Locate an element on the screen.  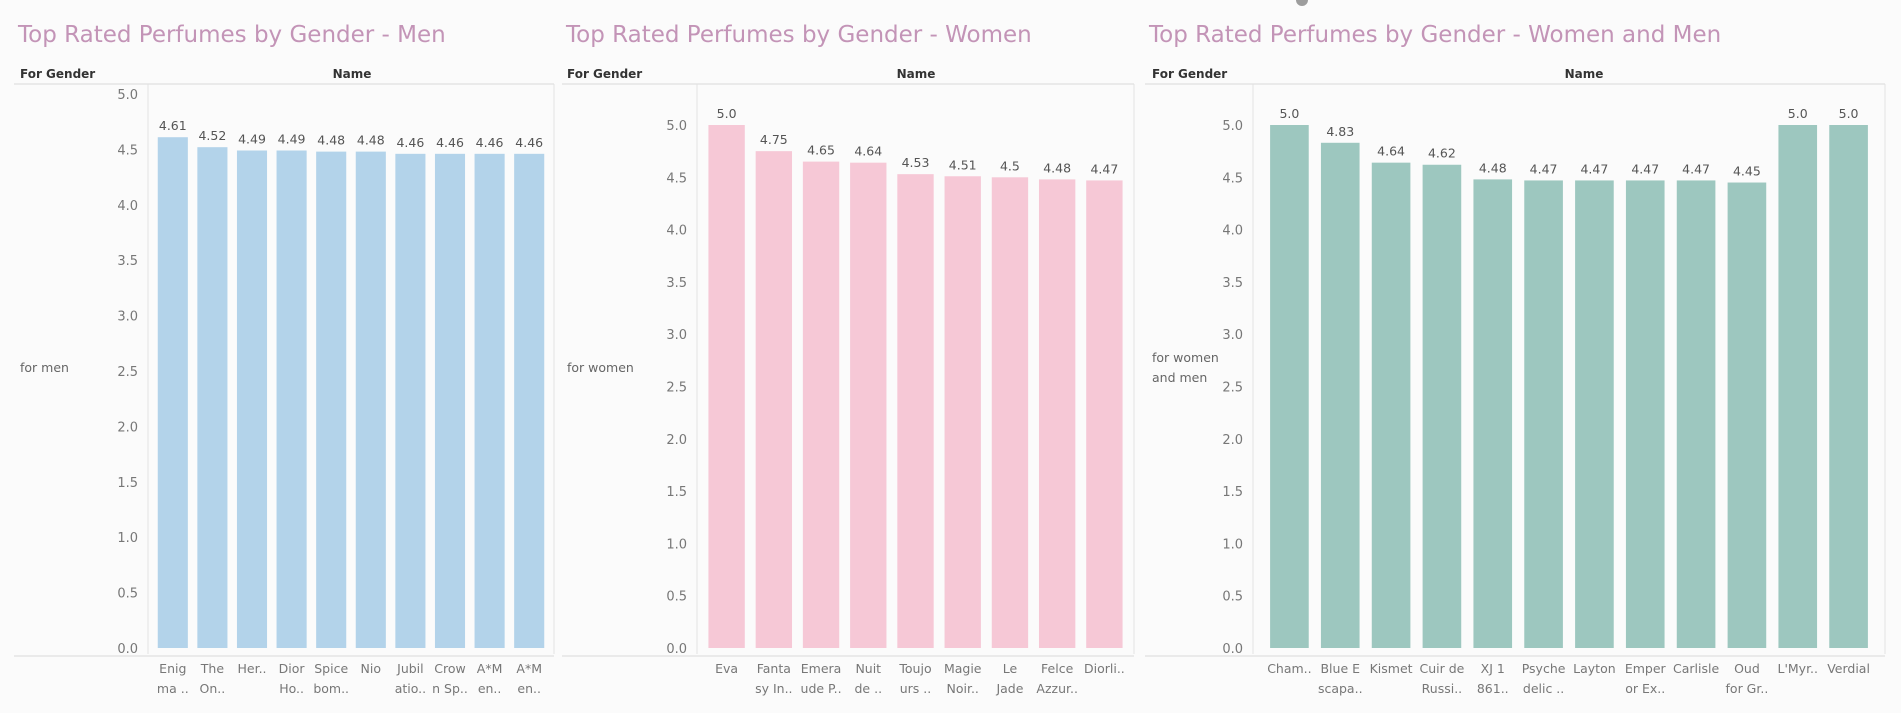
x-tick-label: 861.. is located at coordinates (1493, 688).